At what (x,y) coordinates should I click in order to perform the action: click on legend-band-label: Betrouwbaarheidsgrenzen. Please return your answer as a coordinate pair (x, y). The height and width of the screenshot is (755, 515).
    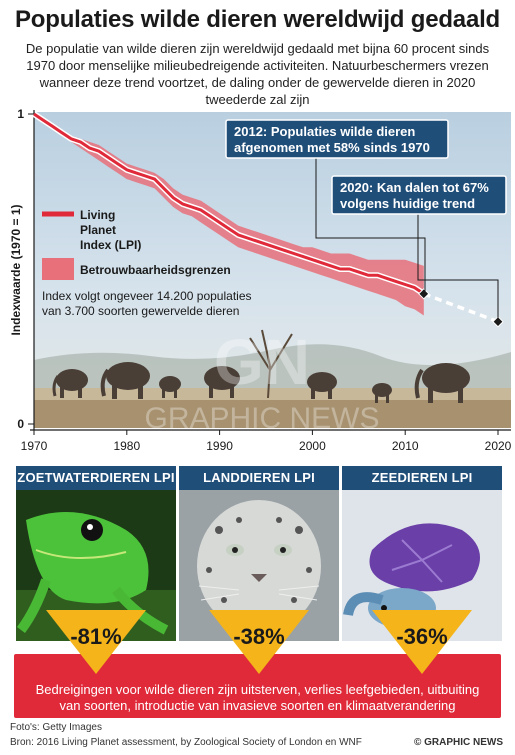
    Looking at the image, I should click on (155, 270).